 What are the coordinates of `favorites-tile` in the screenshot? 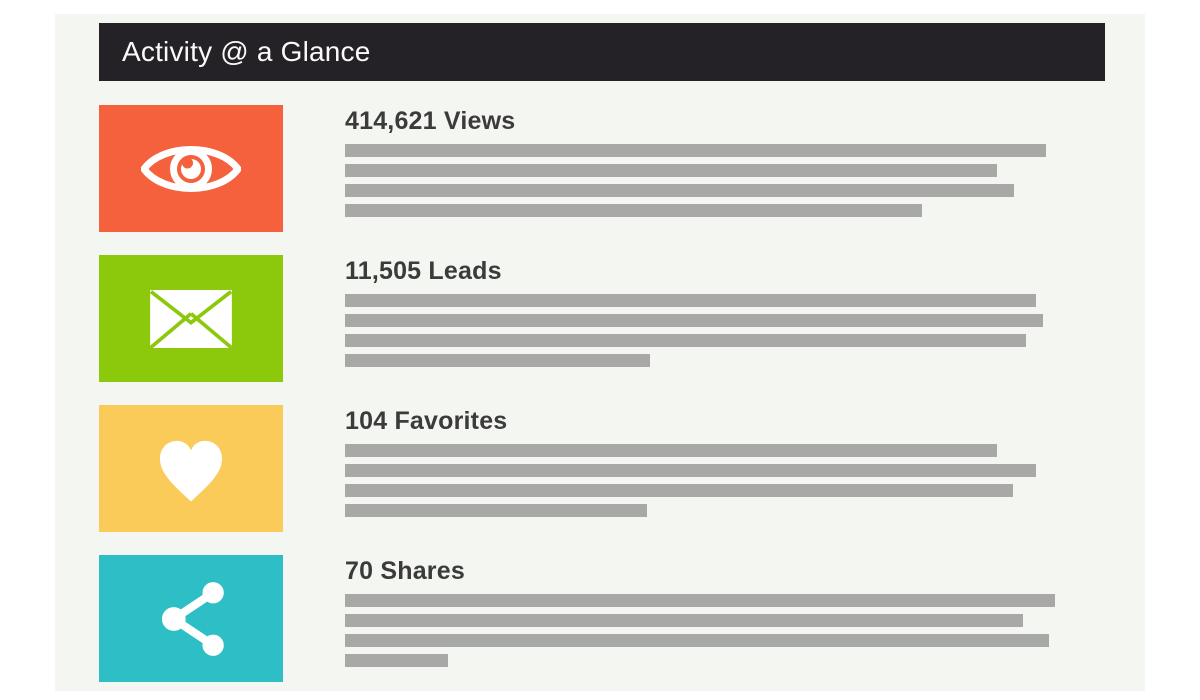 It's located at (191, 468).